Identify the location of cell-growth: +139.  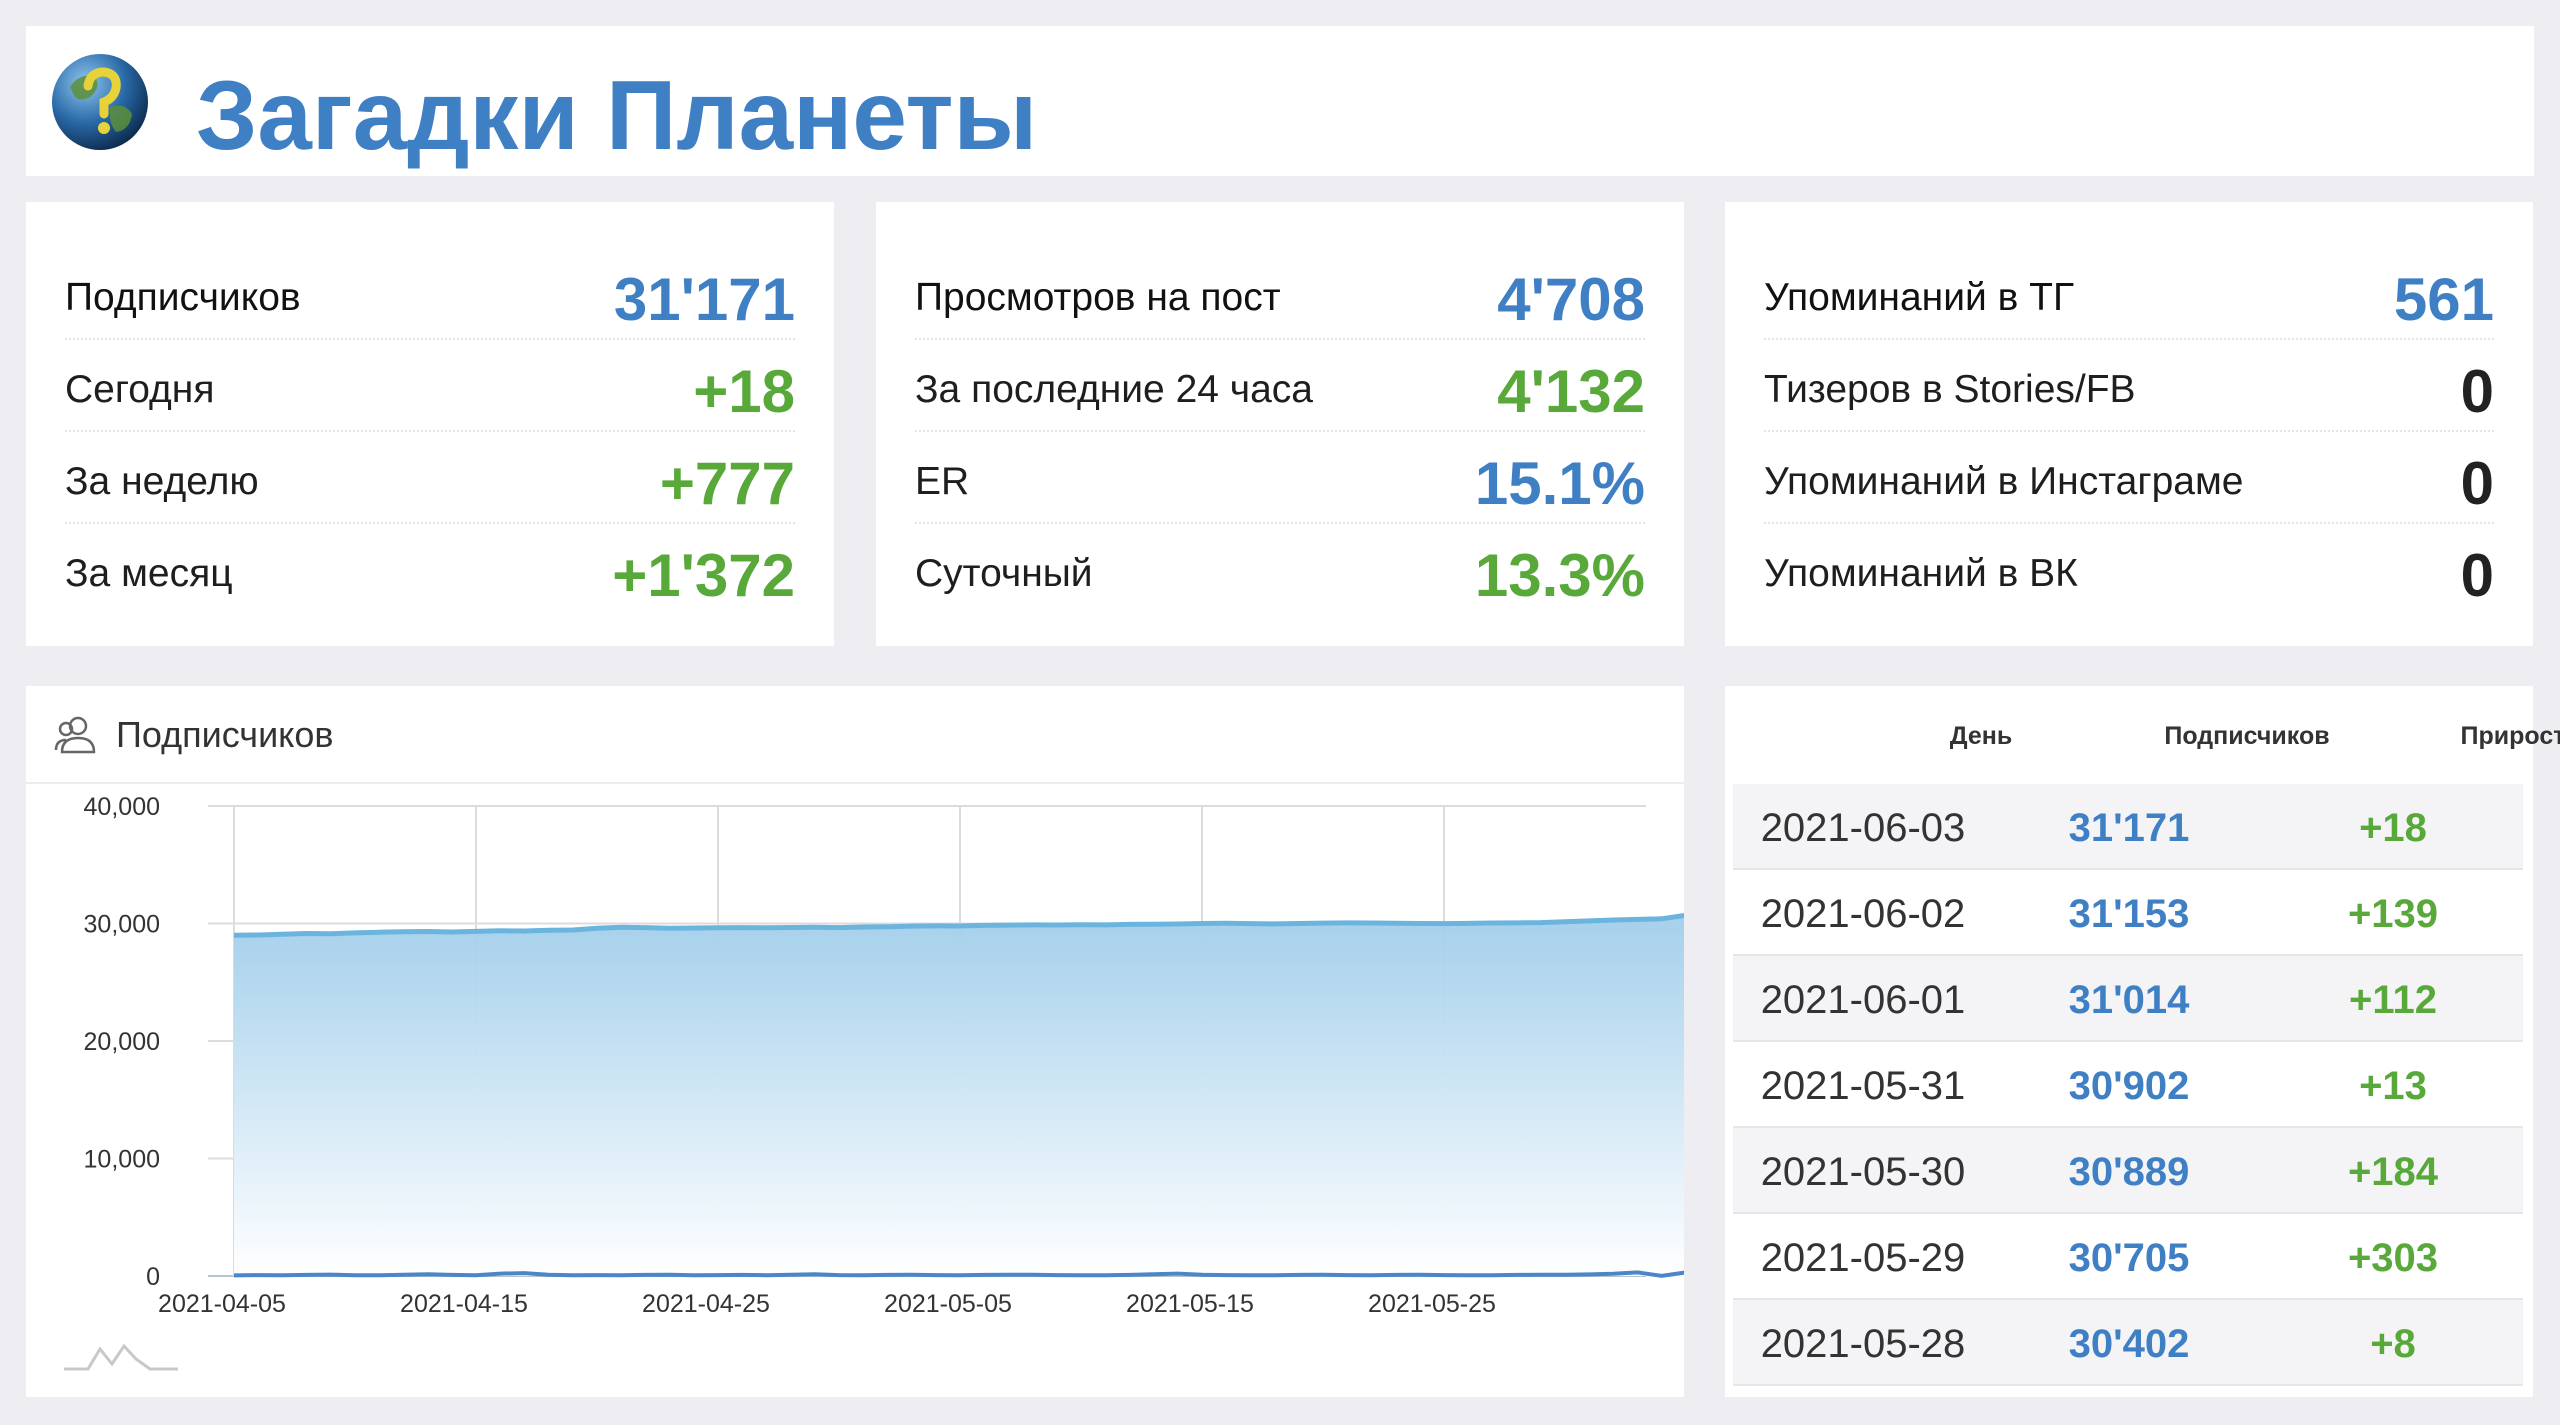
(2393, 914).